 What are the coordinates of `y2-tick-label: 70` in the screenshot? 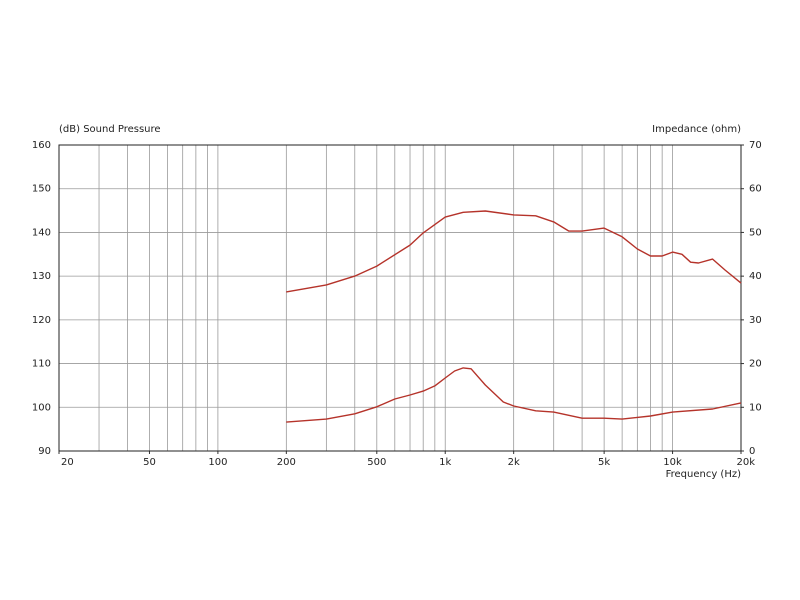 It's located at (755, 145).